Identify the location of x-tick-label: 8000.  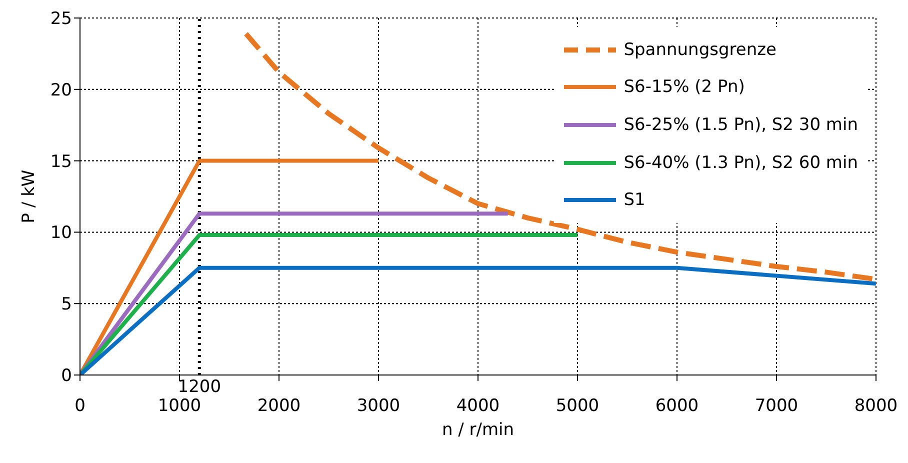
(876, 406).